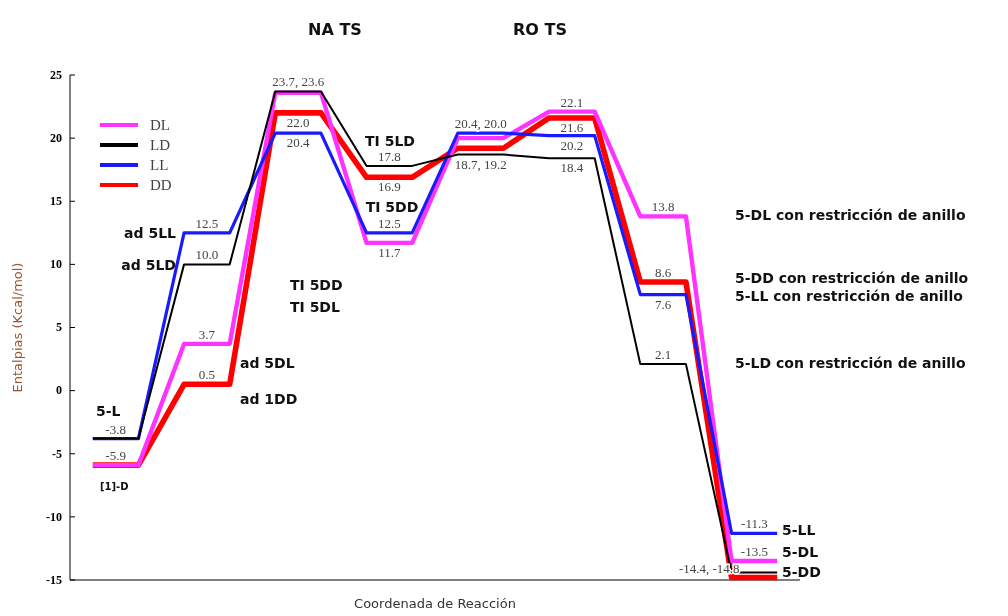 The image size is (1008, 616). What do you see at coordinates (115, 429) in the screenshot?
I see `data-label: -3.8` at bounding box center [115, 429].